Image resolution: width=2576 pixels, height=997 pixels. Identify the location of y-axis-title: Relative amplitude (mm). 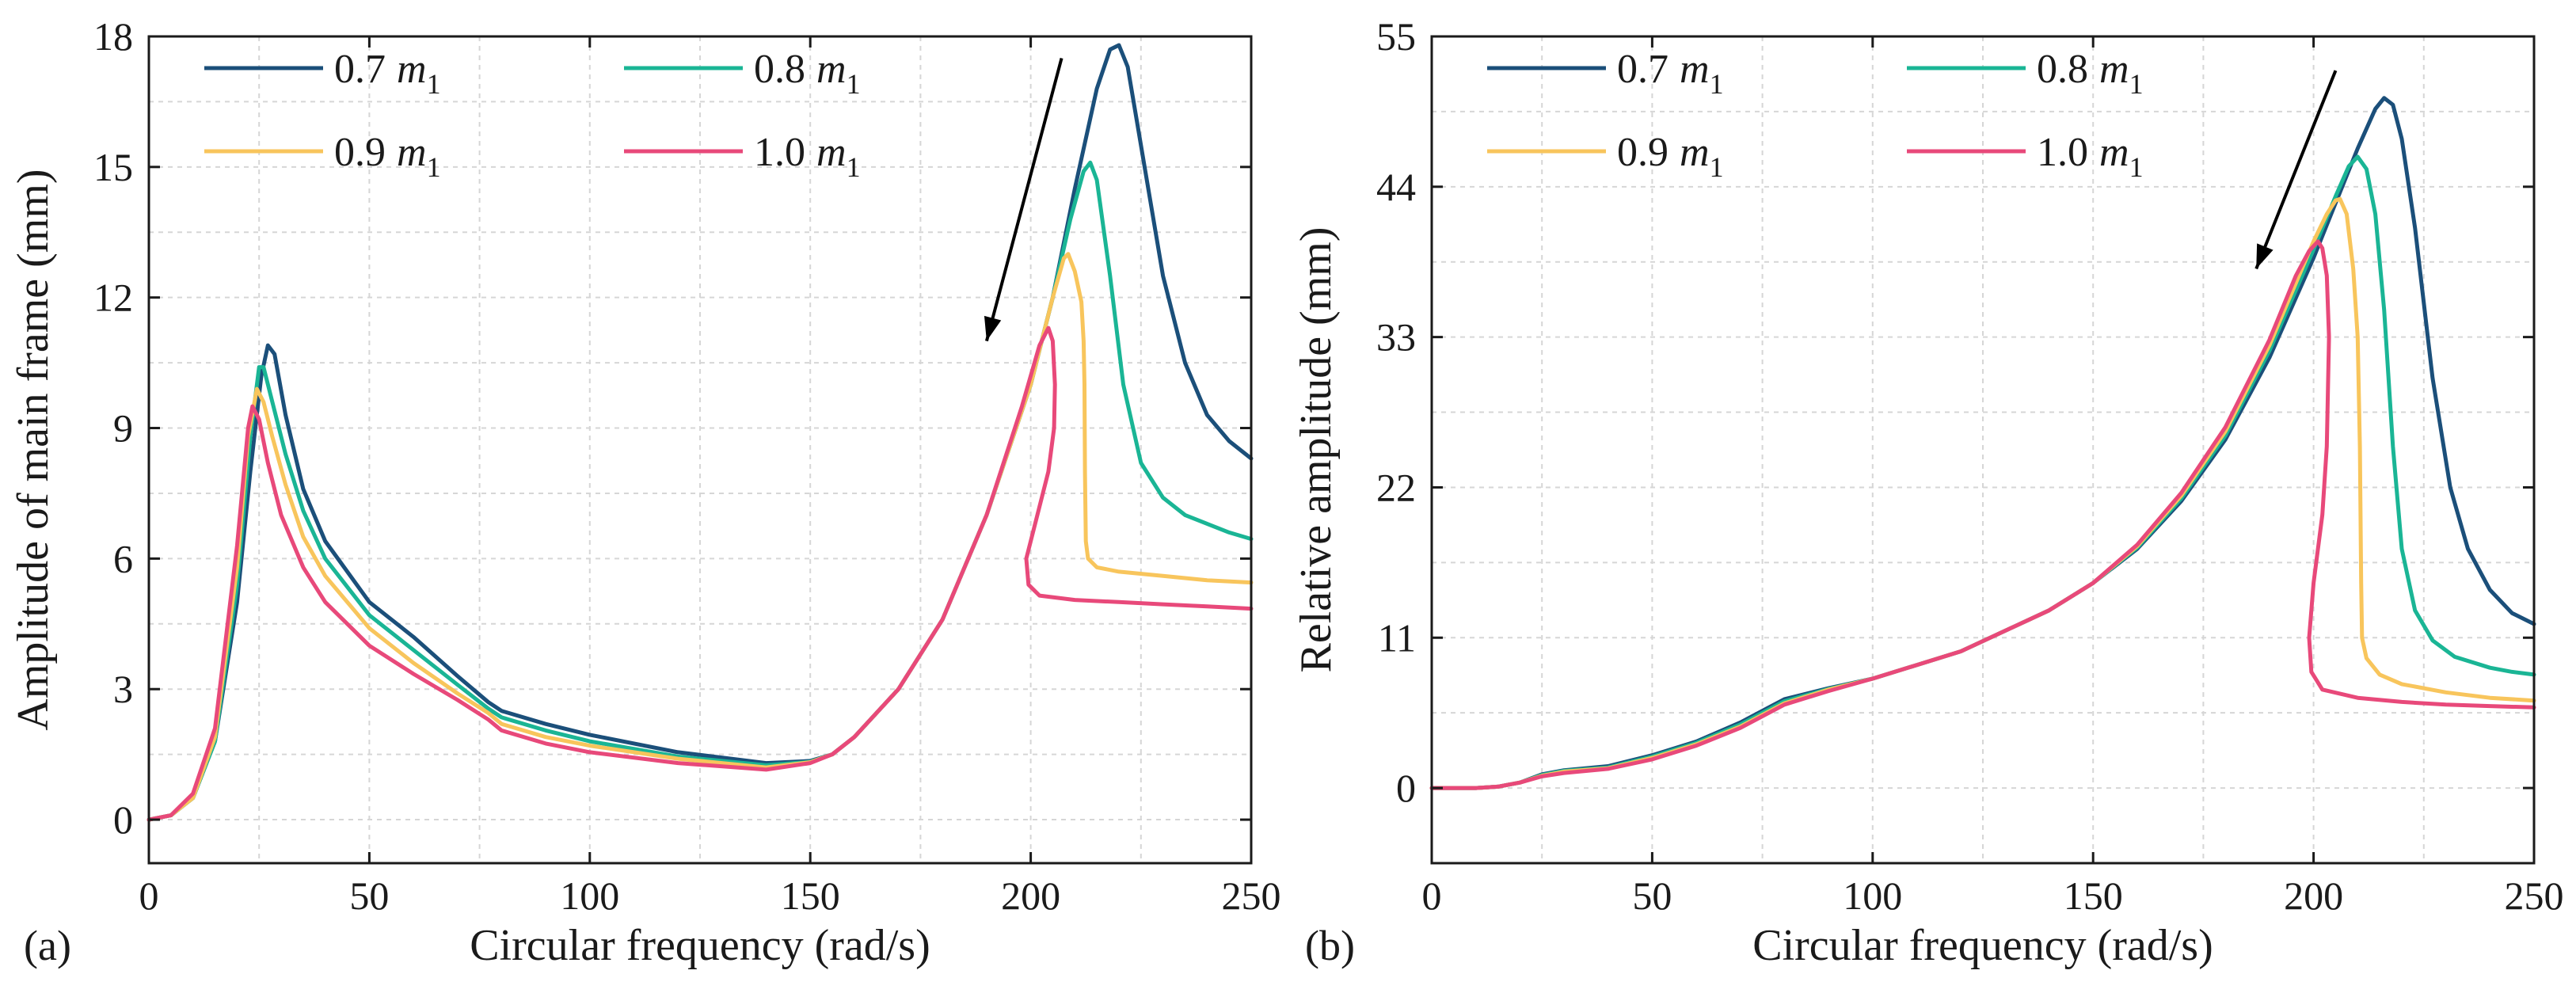
(1316, 450).